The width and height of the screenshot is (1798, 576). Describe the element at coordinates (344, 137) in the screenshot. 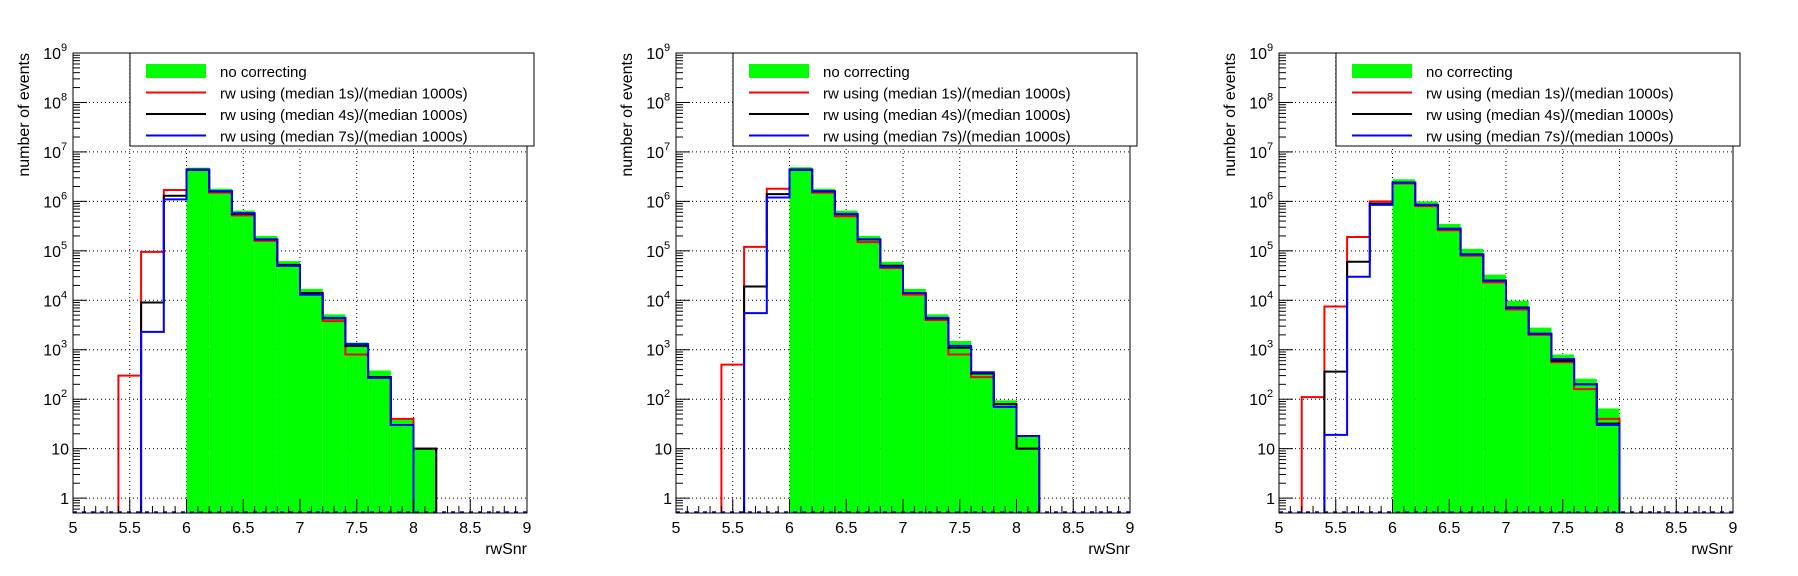

I see `legend-entry-label: rw using (median 7s)/(median 1000s)` at that location.